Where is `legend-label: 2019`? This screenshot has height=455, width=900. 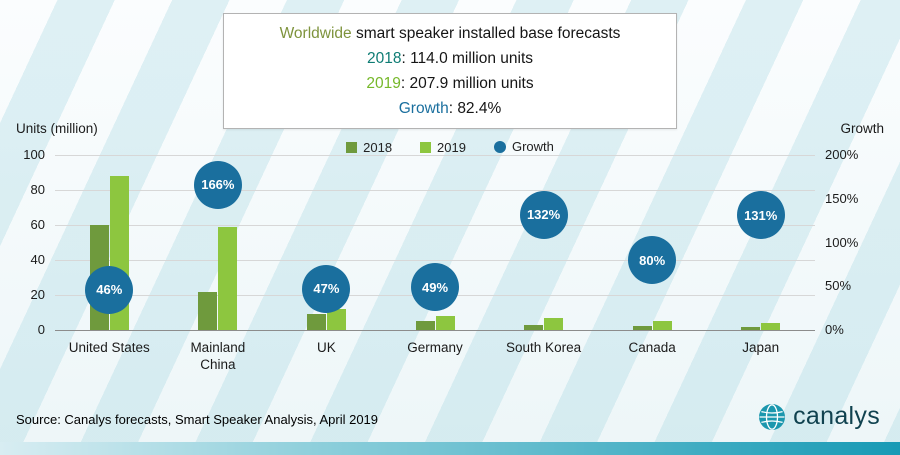 legend-label: 2019 is located at coordinates (451, 147).